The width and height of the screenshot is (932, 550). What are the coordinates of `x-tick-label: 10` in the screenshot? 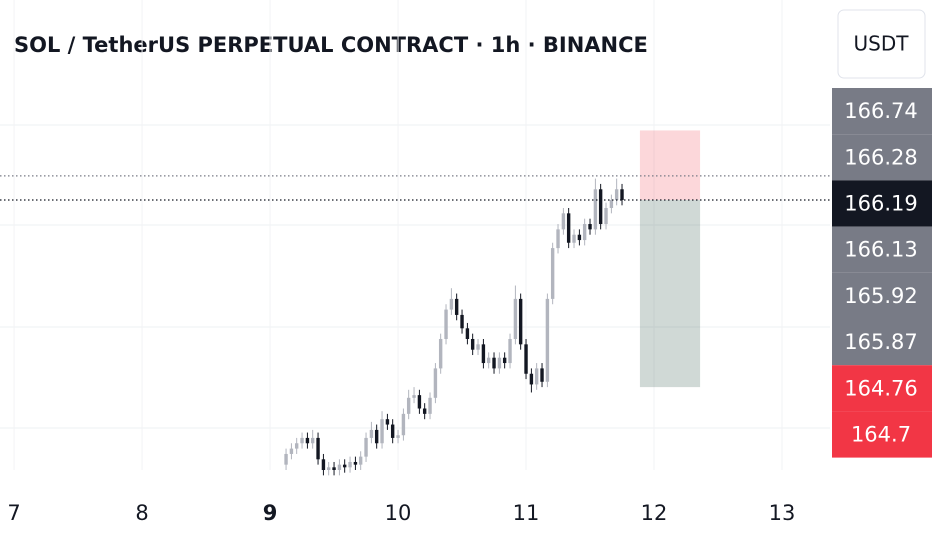 It's located at (398, 513).